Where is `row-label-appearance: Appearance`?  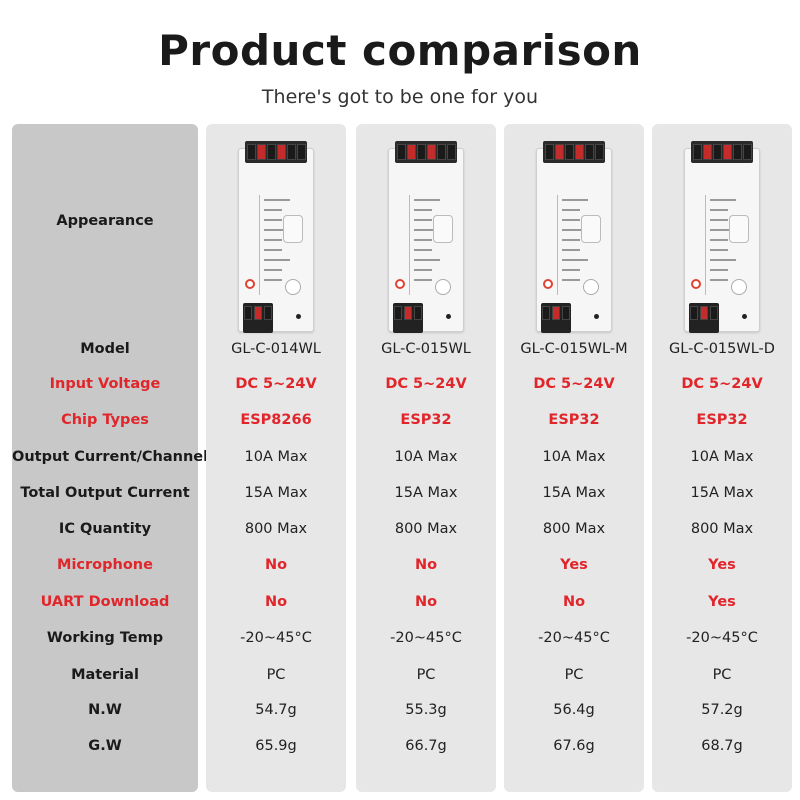 row-label-appearance: Appearance is located at coordinates (105, 221).